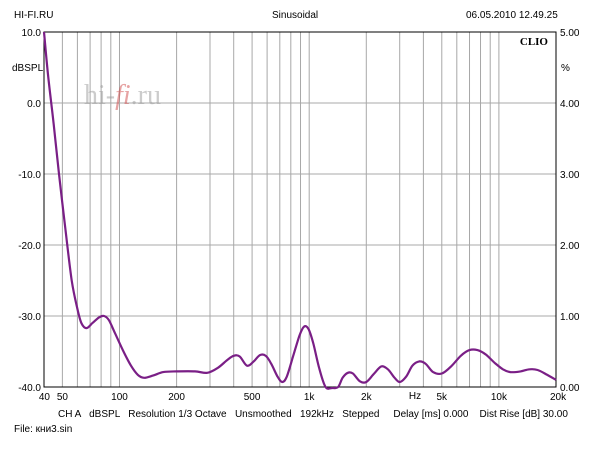  Describe the element at coordinates (95, 95) in the screenshot. I see `watermark-hi: hi` at that location.